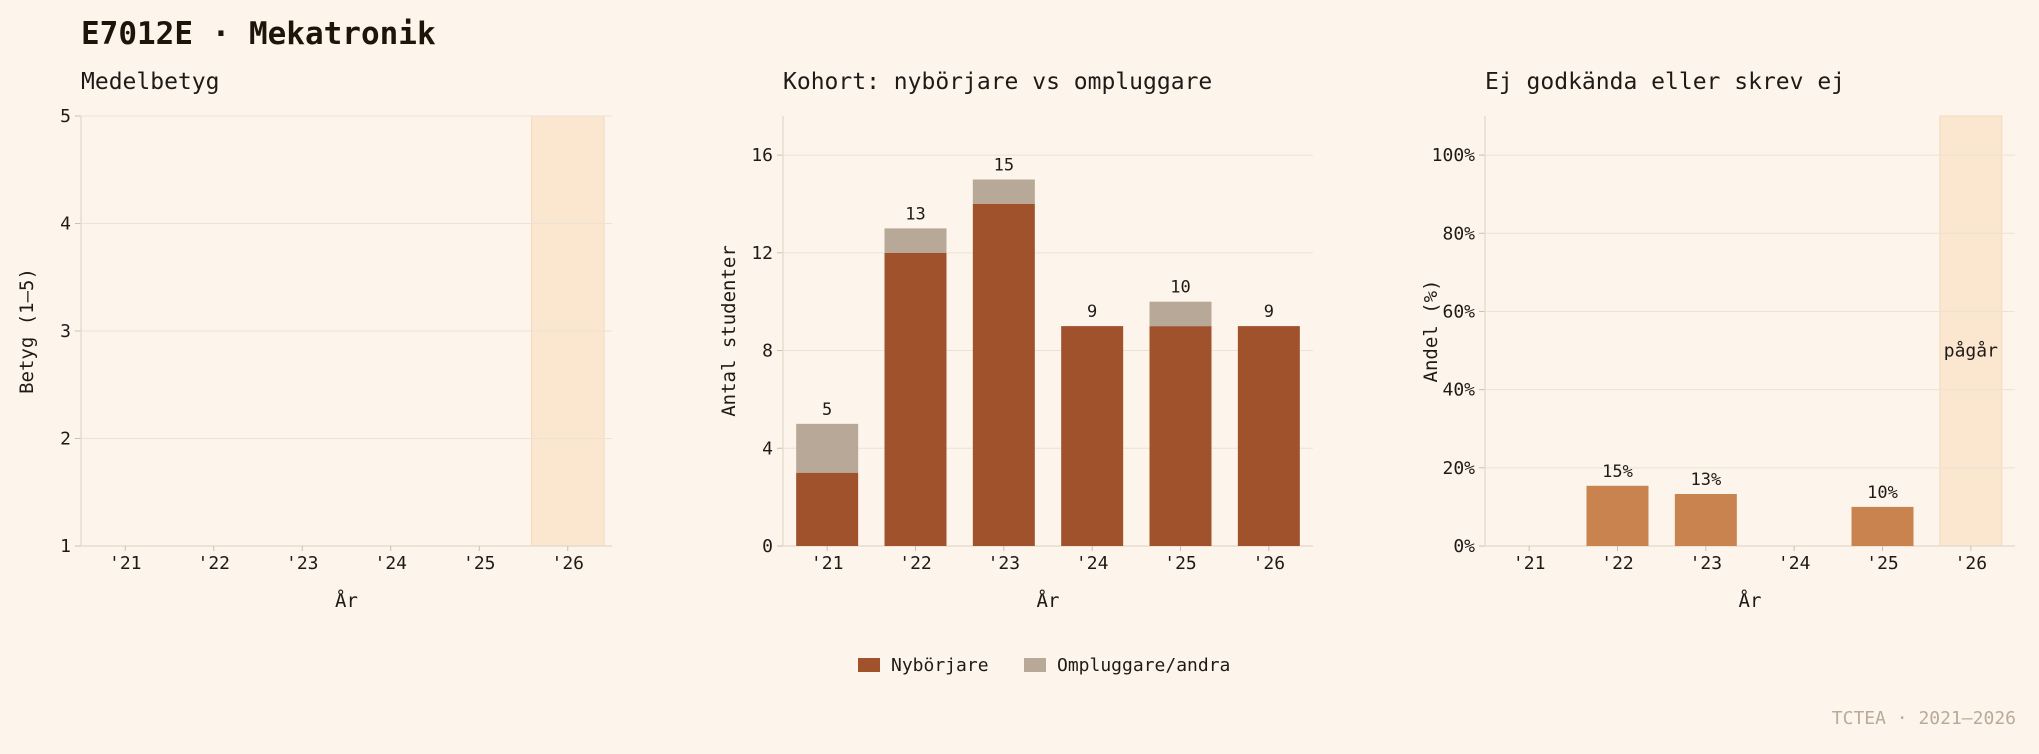 The width and height of the screenshot is (2039, 754). Describe the element at coordinates (27, 331) in the screenshot. I see `y-axis-label: Betyg (1–5)` at that location.